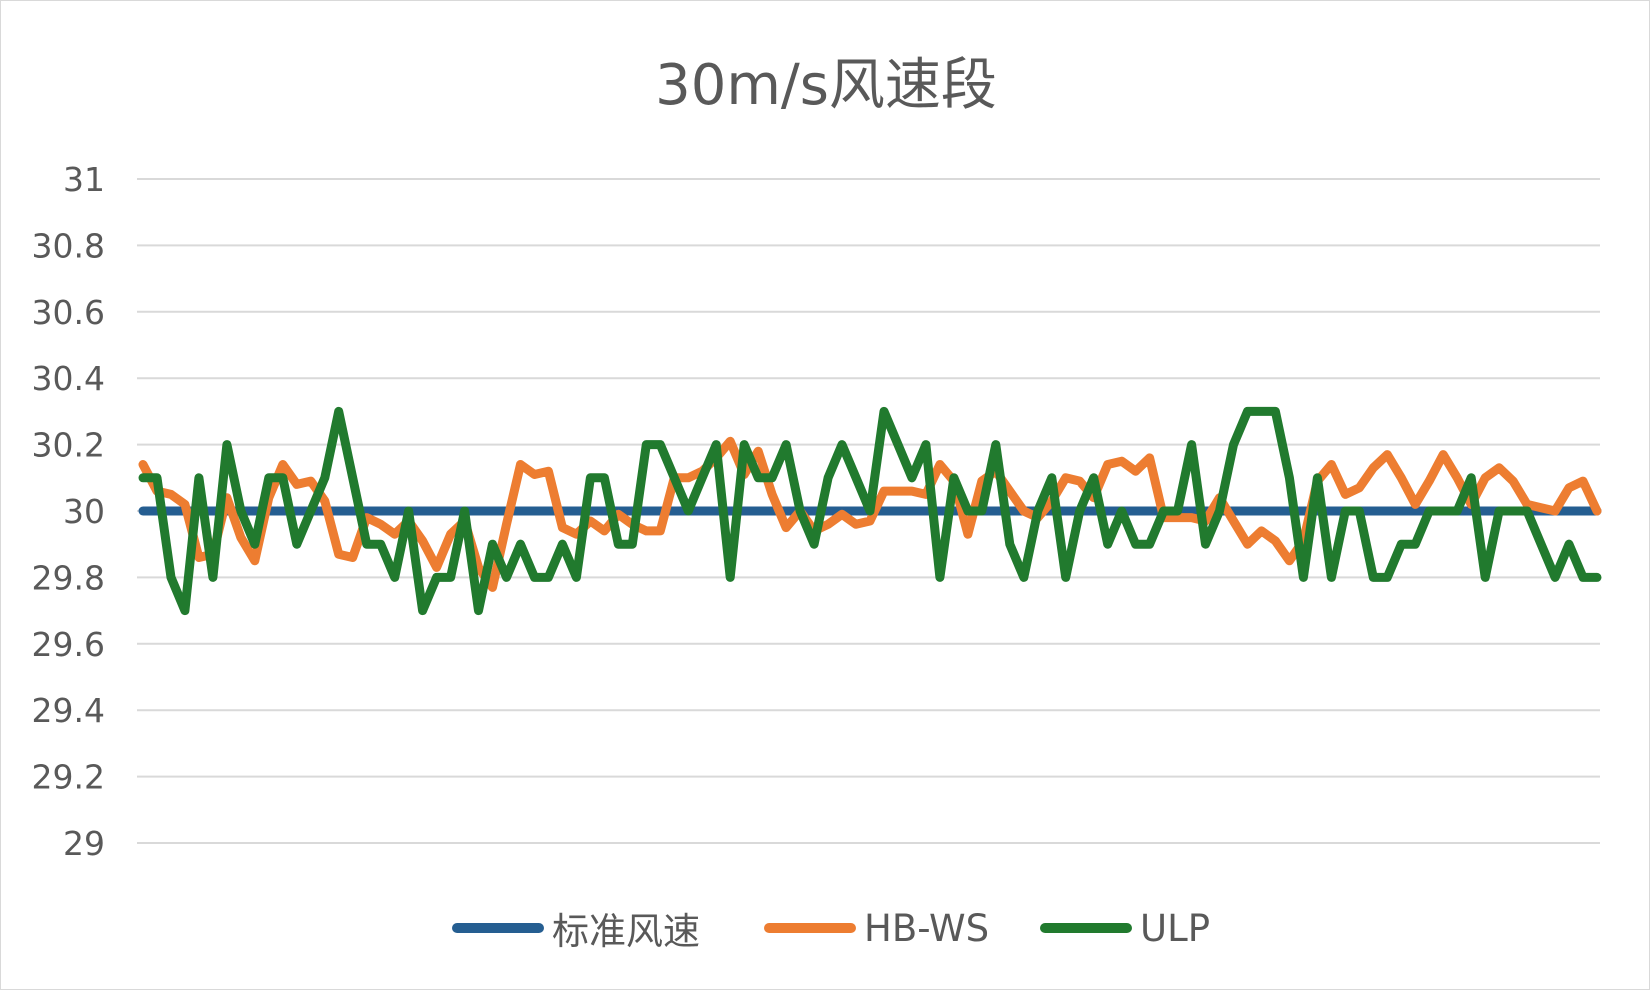 Image resolution: width=1652 pixels, height=992 pixels. I want to click on legend-label-hbws: HB-WS, so click(927, 928).